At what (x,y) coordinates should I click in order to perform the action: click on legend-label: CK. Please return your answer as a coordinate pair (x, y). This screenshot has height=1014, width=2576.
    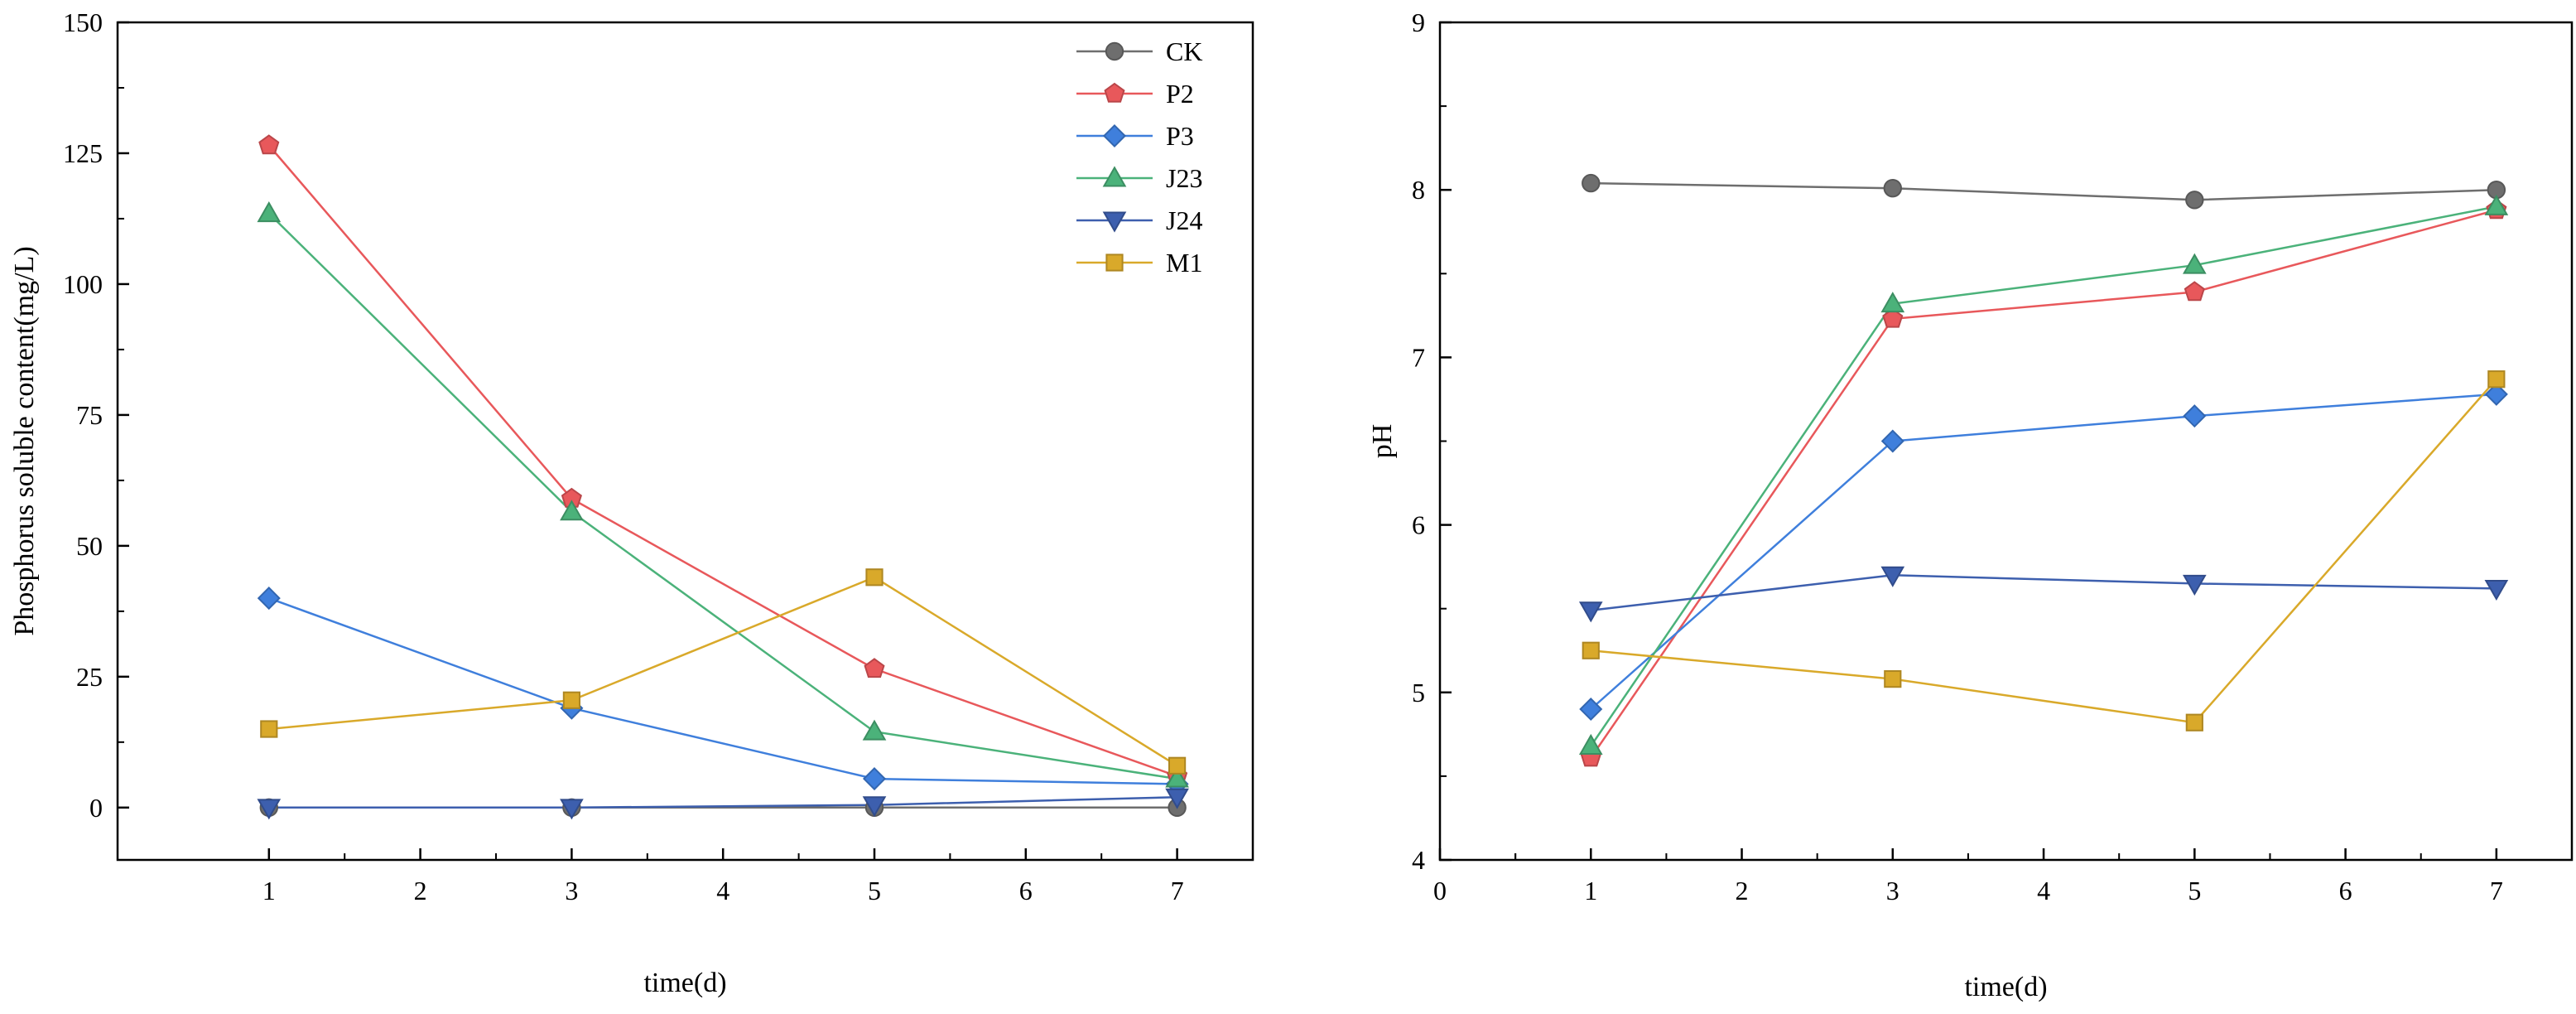
    Looking at the image, I should click on (1184, 51).